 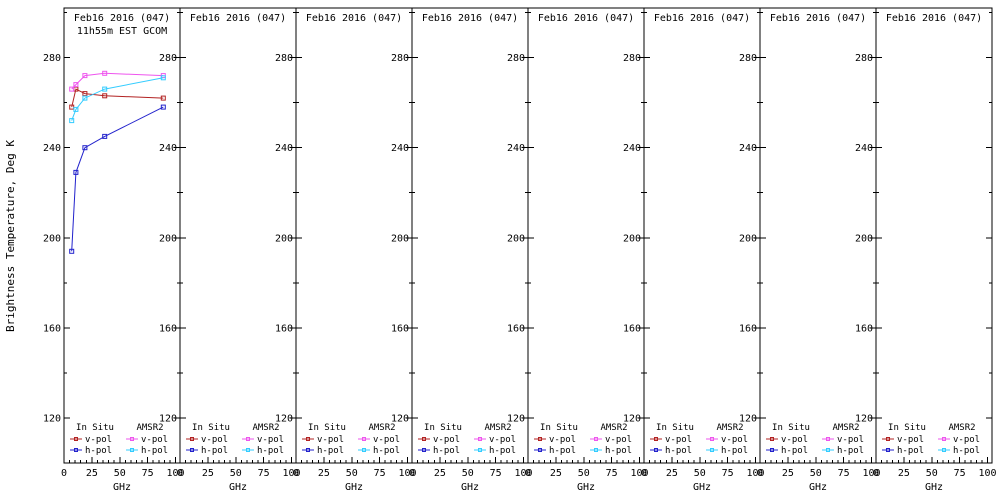 What do you see at coordinates (117, 179) in the screenshot?
I see `series-line-in-situ-h-pol` at bounding box center [117, 179].